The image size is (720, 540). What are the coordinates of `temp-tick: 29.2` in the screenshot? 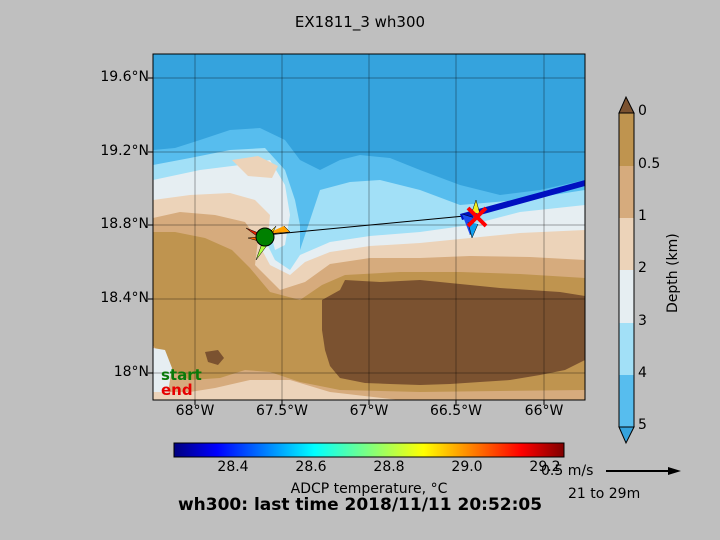 It's located at (545, 467).